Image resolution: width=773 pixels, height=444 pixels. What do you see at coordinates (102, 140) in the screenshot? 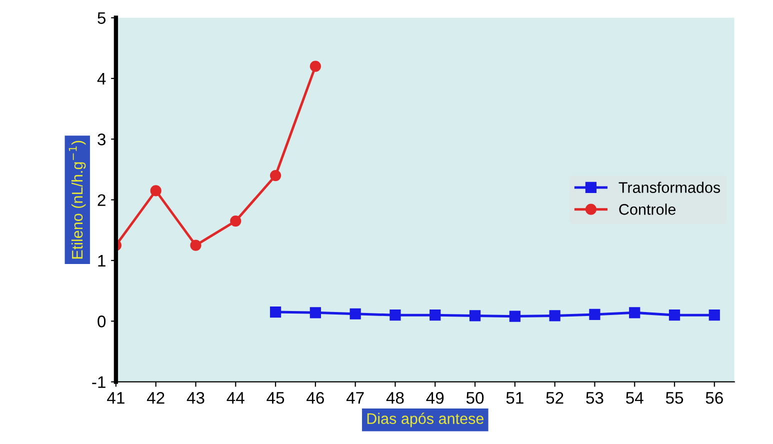
I see `y-tick-label: 3` at bounding box center [102, 140].